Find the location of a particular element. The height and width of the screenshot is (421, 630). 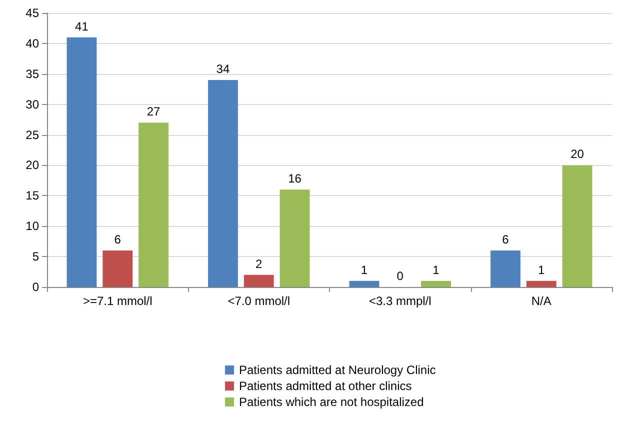

y-tick-label: 25 is located at coordinates (33, 135).